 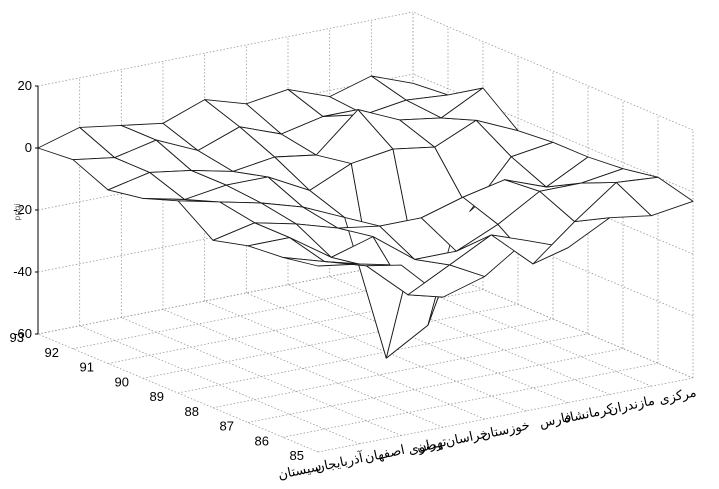 What do you see at coordinates (448, 441) in the screenshot?
I see `province-tick-label: خراسان رضوی` at bounding box center [448, 441].